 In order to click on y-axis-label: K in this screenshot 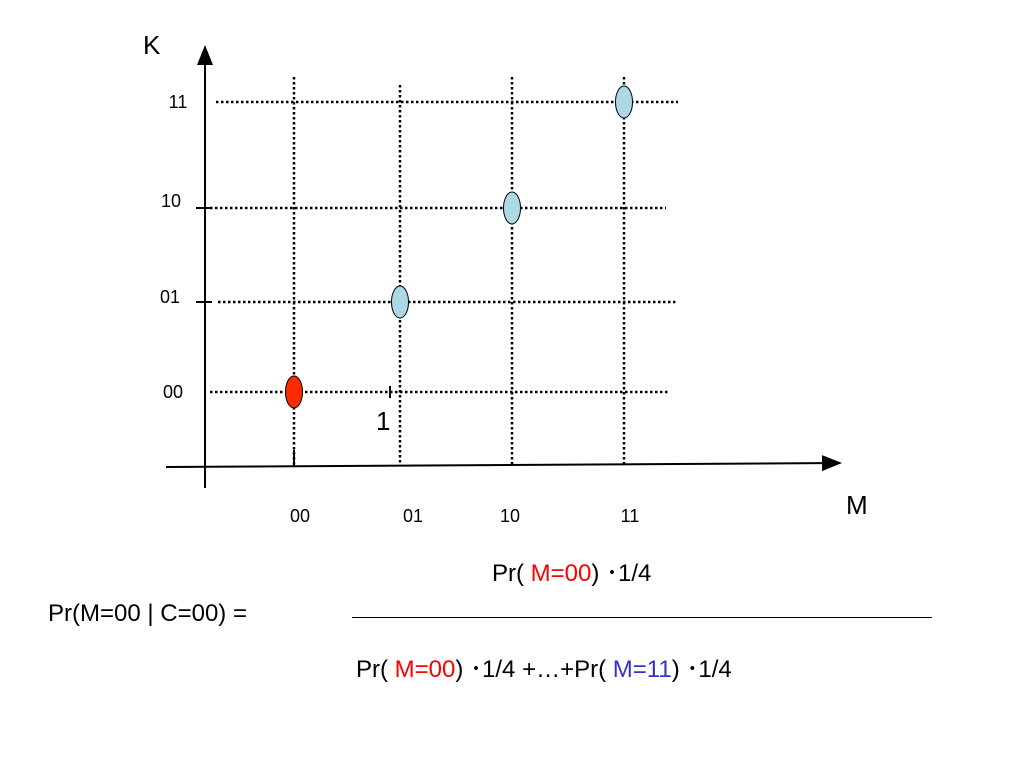, I will do `click(152, 45)`.